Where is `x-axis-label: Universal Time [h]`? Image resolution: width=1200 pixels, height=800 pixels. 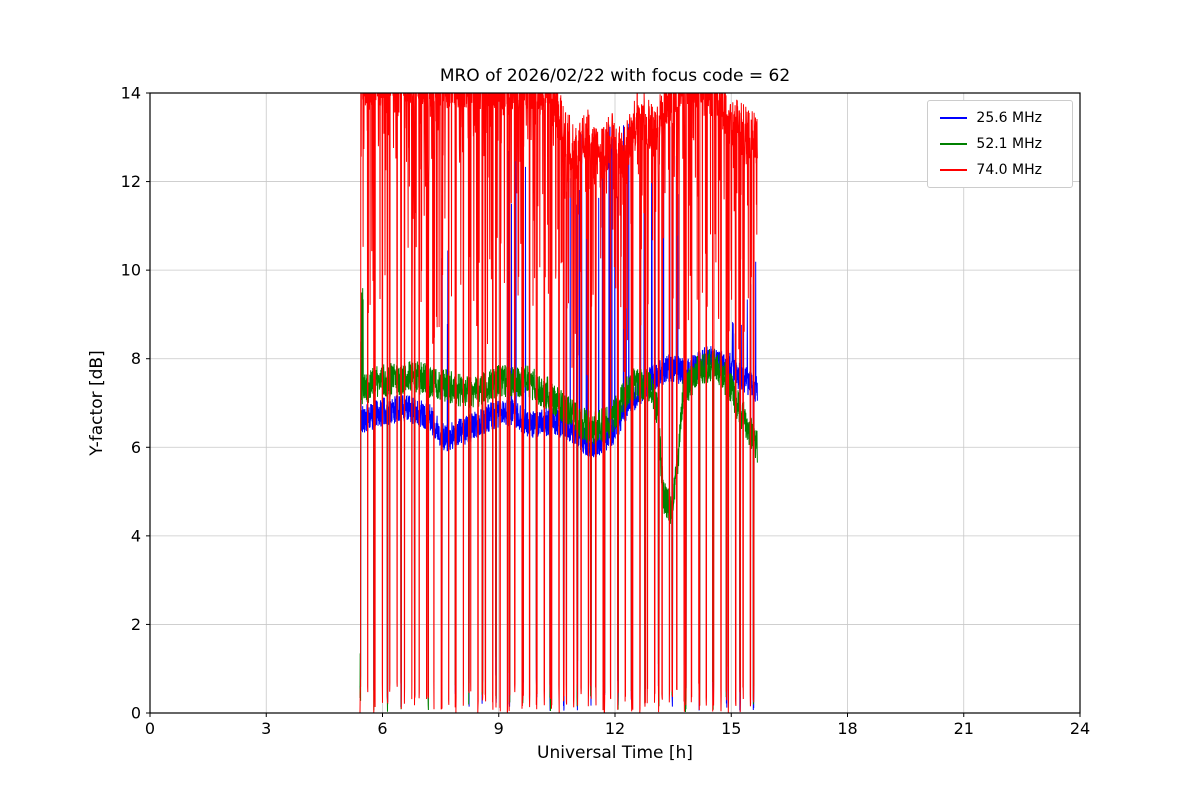 x-axis-label: Universal Time [h] is located at coordinates (615, 753).